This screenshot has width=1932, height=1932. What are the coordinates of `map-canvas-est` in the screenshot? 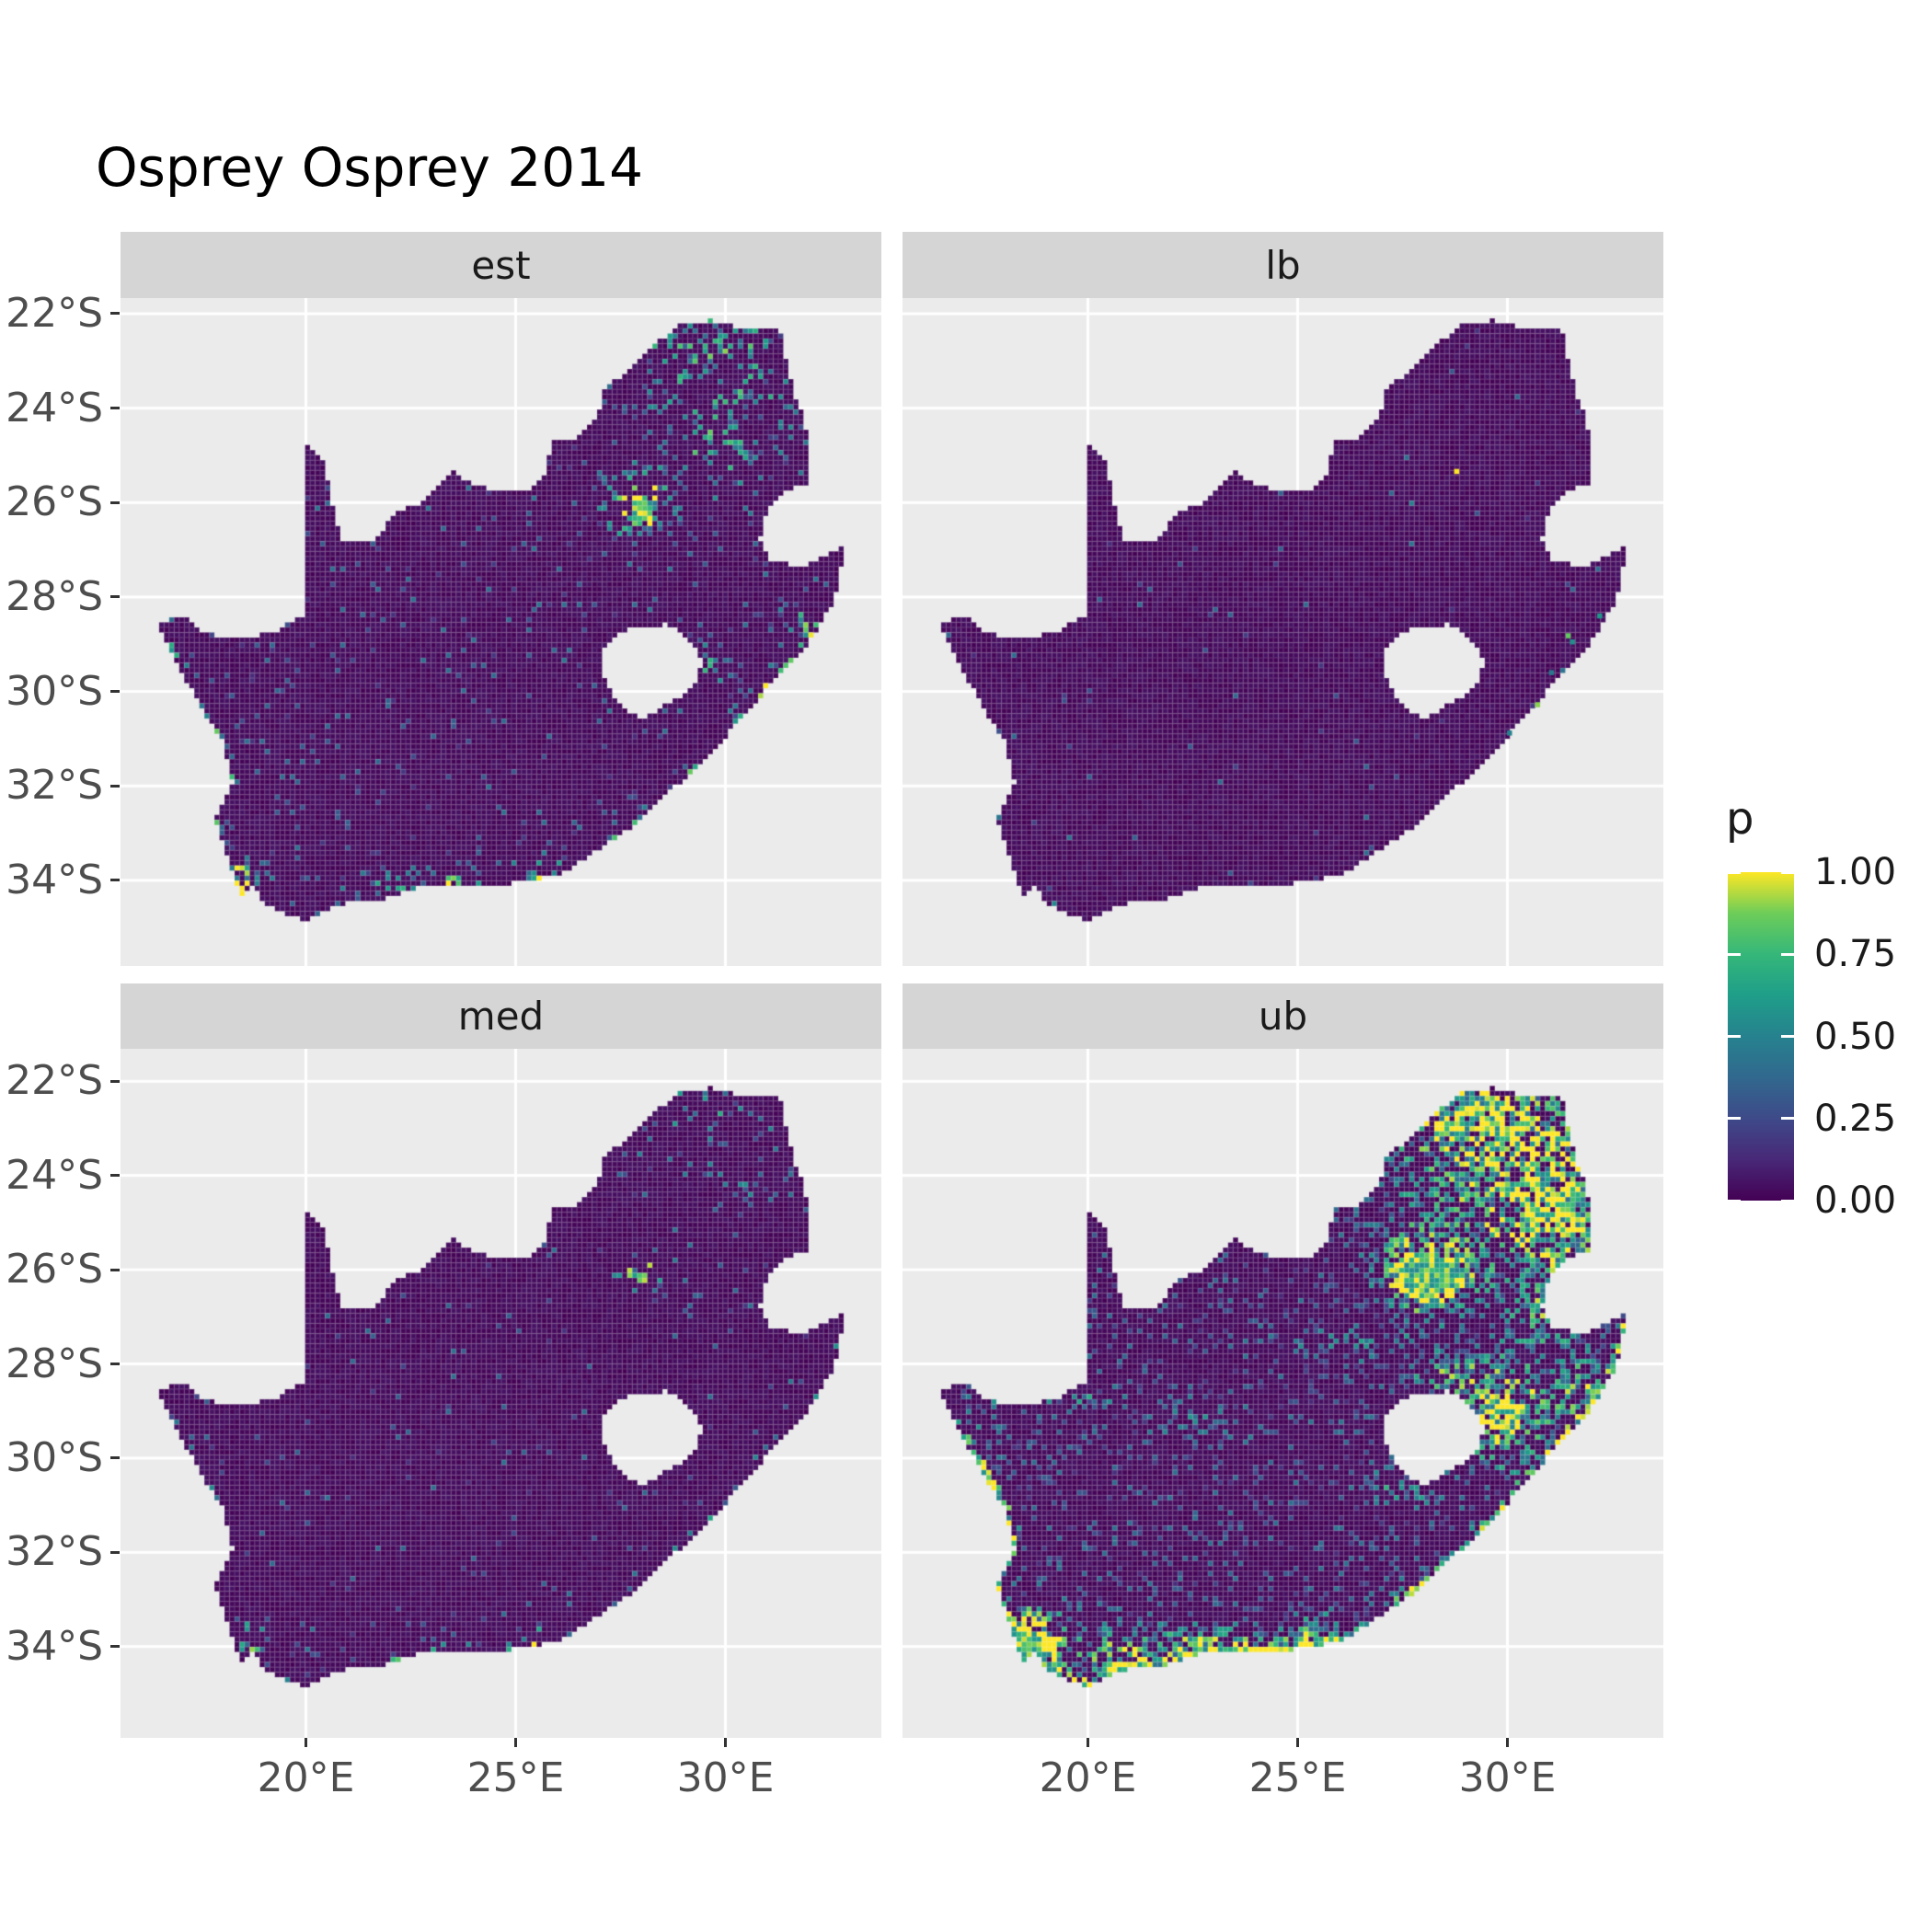 It's located at (501, 632).